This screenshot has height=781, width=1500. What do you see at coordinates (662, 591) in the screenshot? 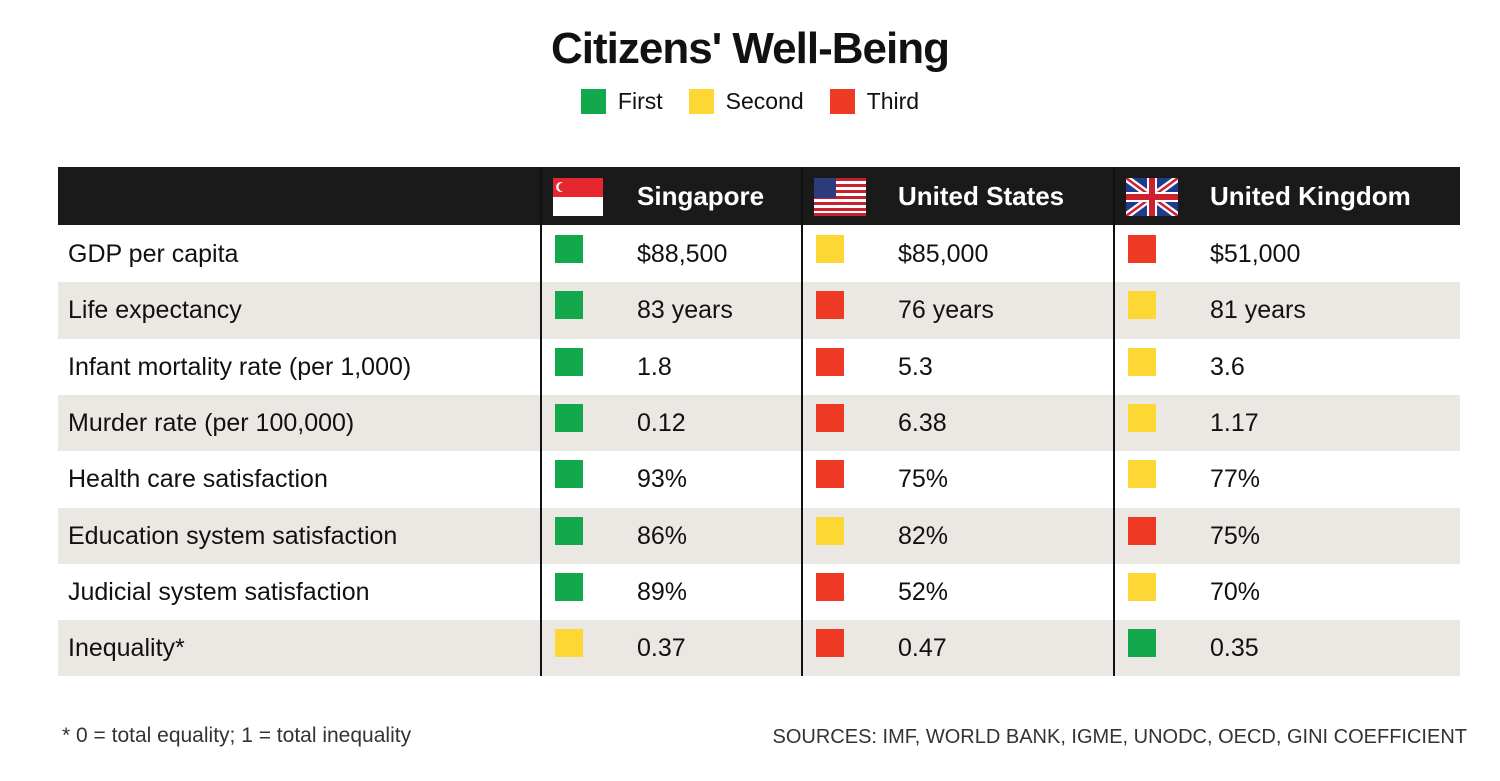
I see `cell-value: 89%` at bounding box center [662, 591].